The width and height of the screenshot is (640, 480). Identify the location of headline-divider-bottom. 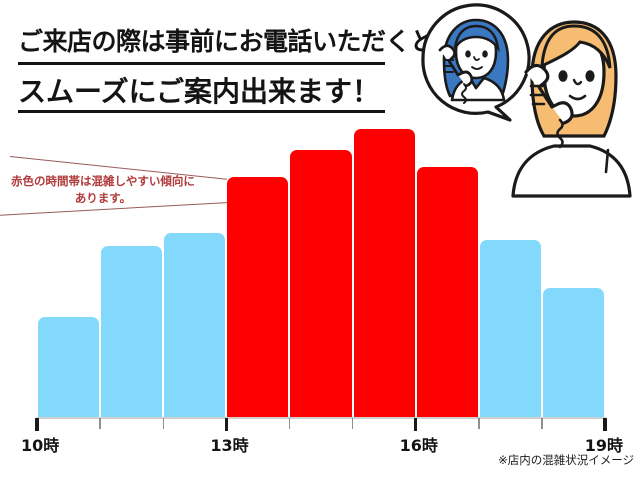
(201, 111).